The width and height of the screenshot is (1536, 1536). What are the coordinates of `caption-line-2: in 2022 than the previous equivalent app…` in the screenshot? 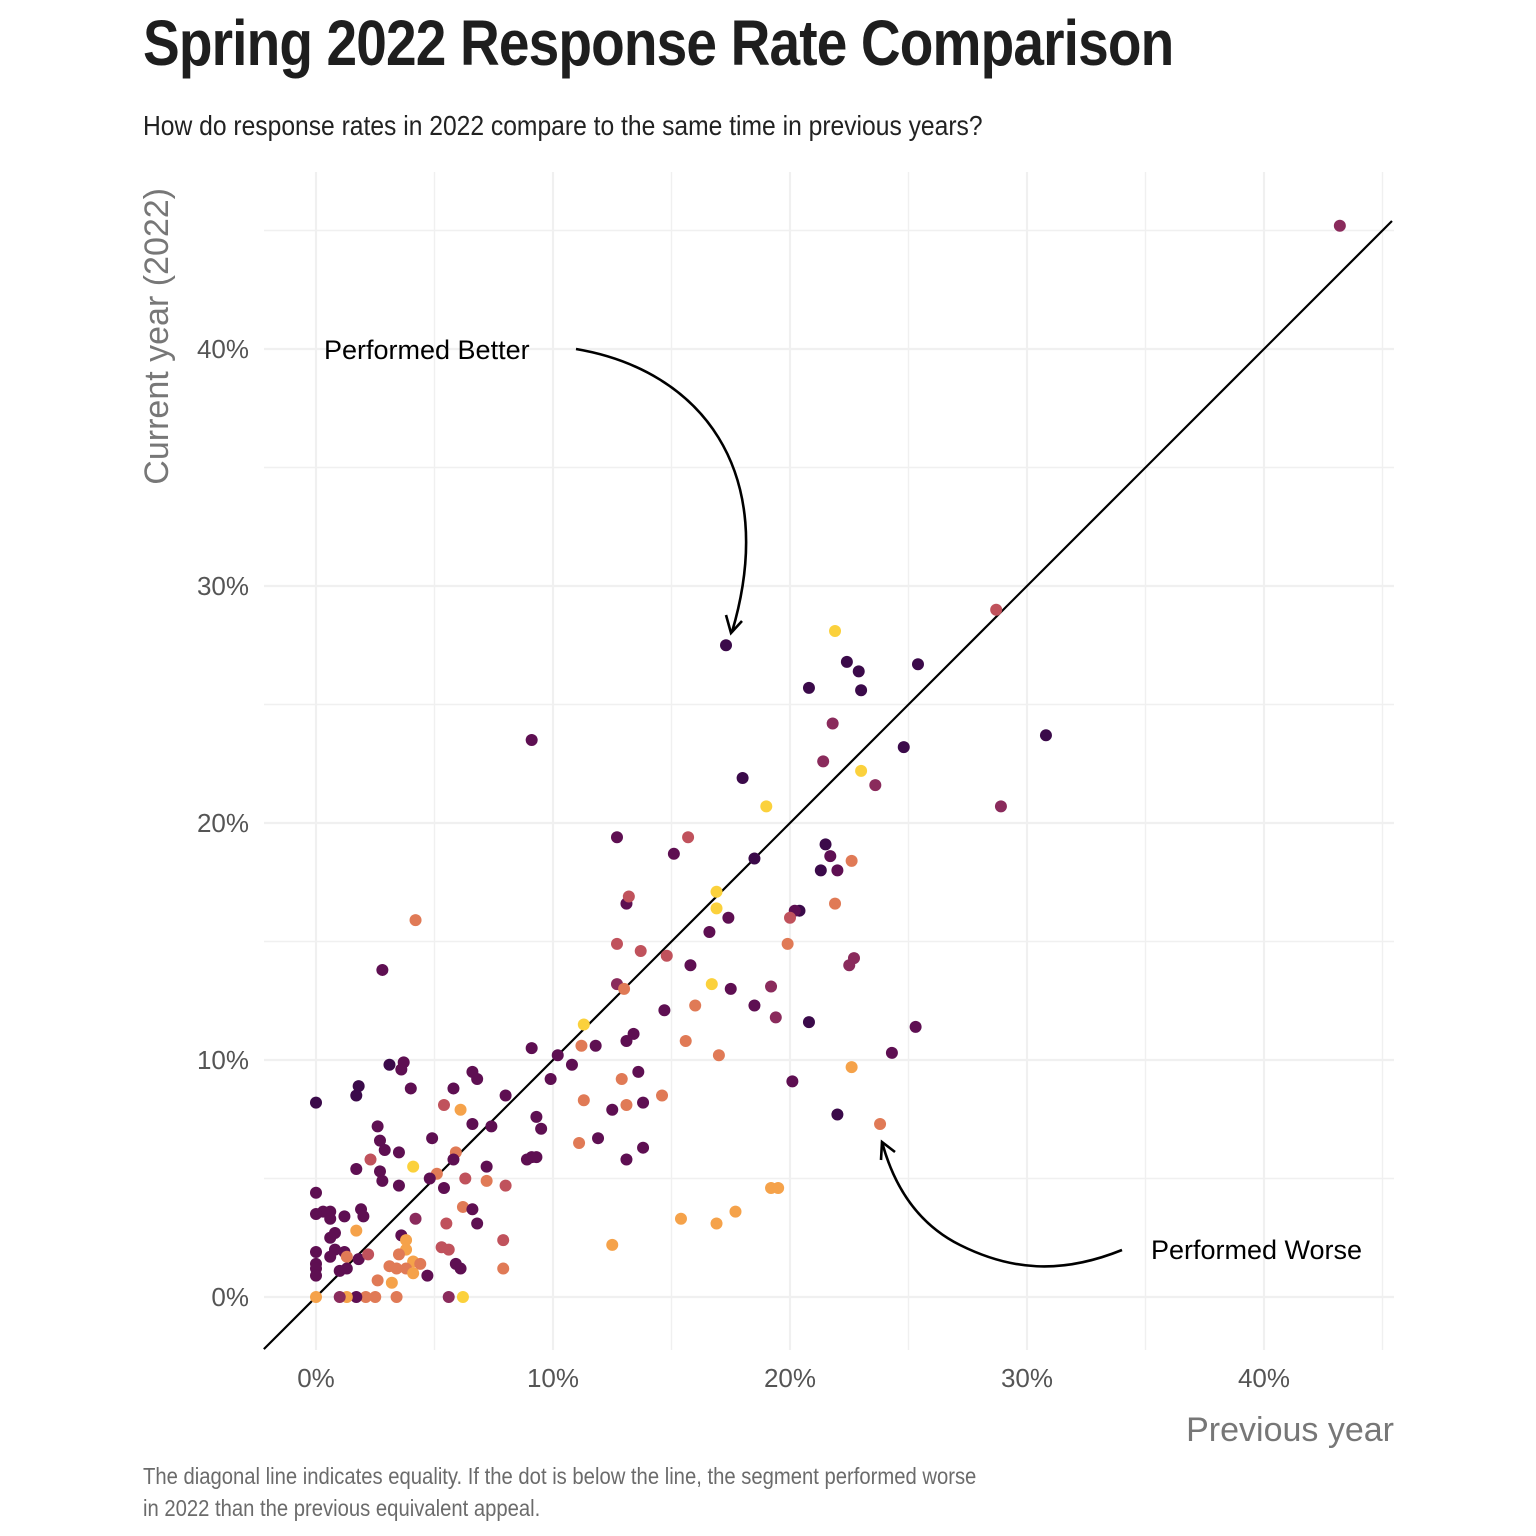 It's located at (342, 1508).